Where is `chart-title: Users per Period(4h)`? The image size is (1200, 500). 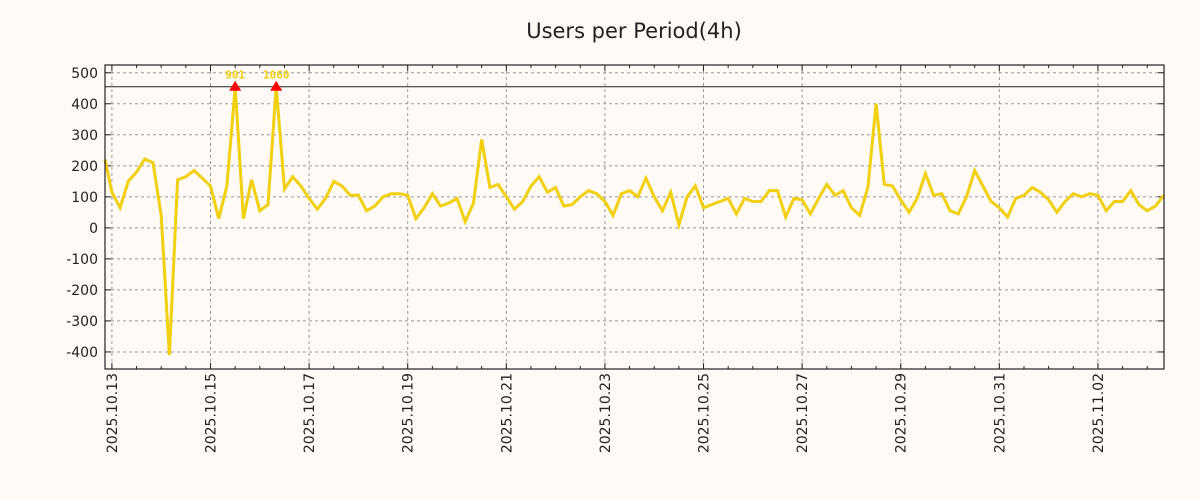
chart-title: Users per Period(4h) is located at coordinates (634, 31).